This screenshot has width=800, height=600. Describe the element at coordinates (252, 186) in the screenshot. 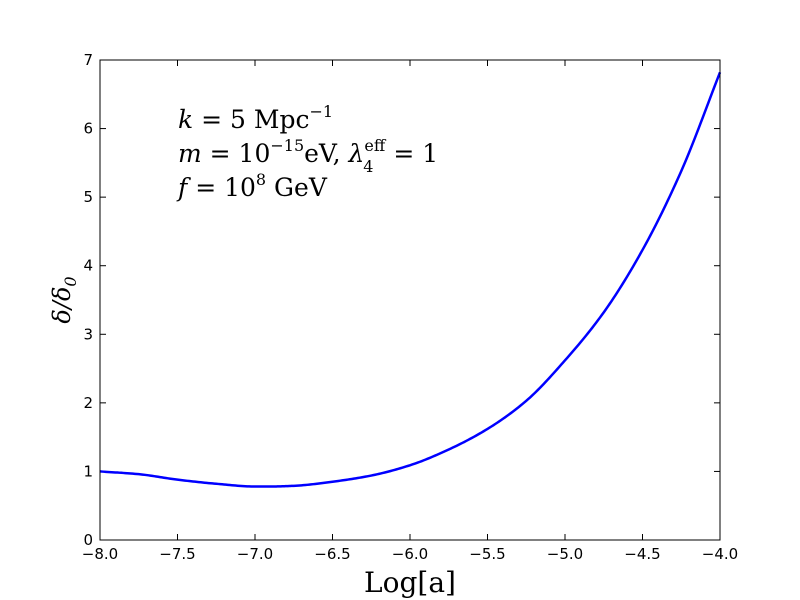

I see `annotation-line-3: f = 108 GeV` at that location.